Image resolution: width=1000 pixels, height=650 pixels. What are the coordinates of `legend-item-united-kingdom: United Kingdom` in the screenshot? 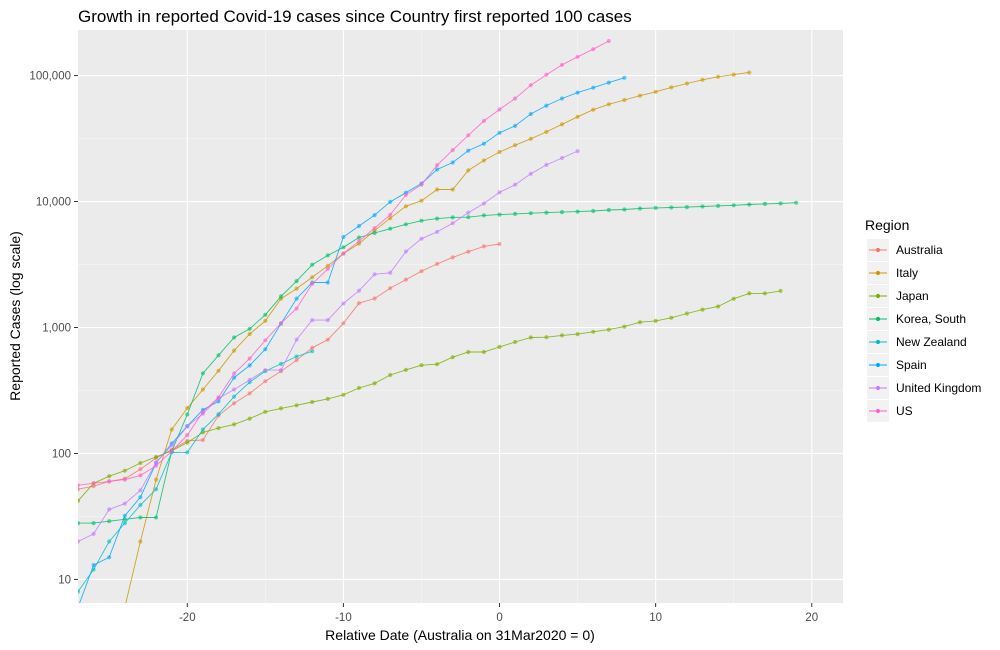 It's located at (924, 388).